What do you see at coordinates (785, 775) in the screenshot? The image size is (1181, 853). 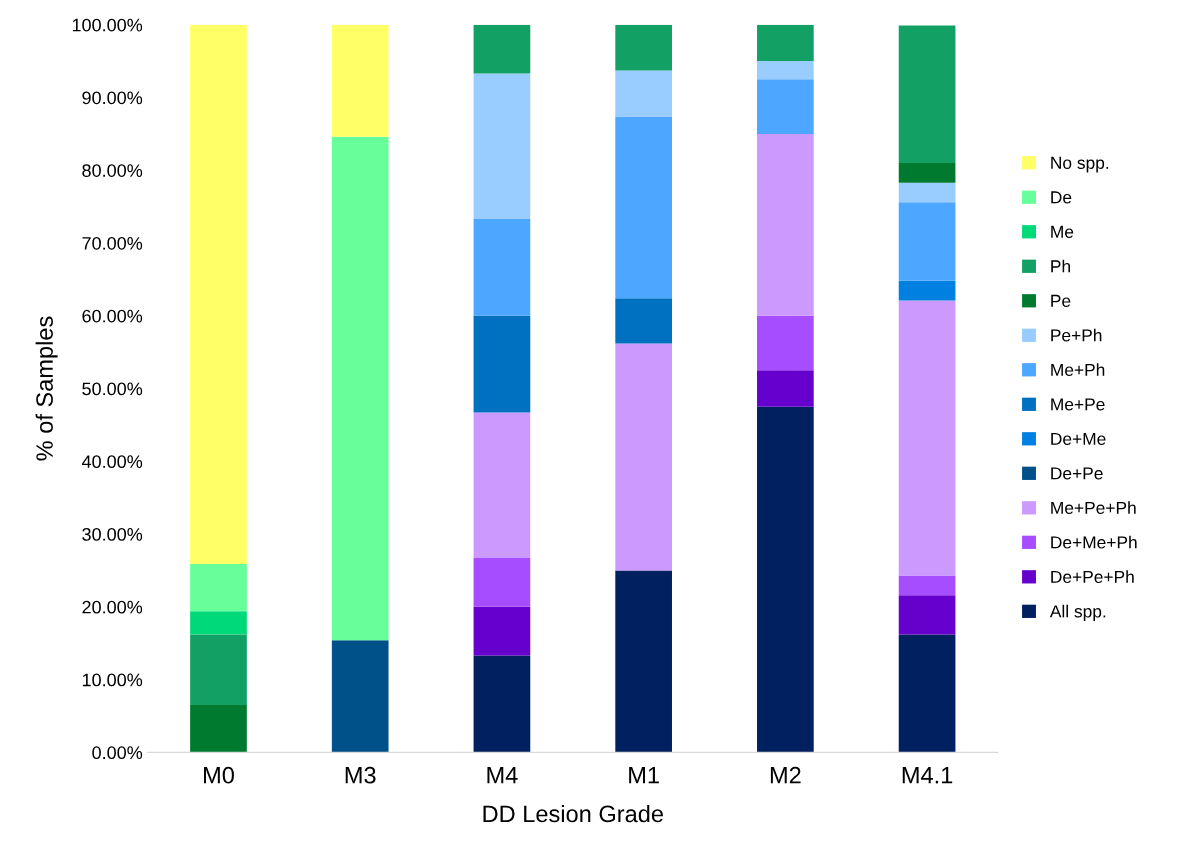 I see `x-tick-label: M2` at bounding box center [785, 775].